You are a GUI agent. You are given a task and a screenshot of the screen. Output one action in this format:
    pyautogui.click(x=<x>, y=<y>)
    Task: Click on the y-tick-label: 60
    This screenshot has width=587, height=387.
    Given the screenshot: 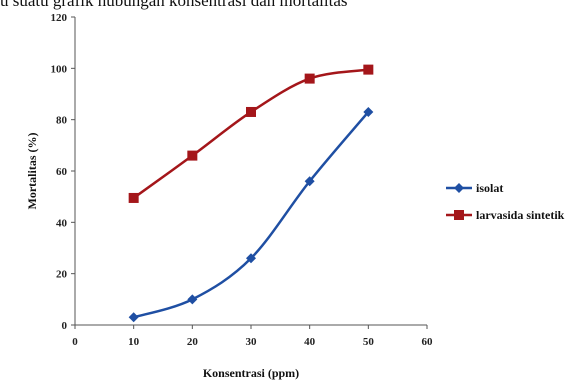 What is the action you would take?
    pyautogui.click(x=62, y=172)
    